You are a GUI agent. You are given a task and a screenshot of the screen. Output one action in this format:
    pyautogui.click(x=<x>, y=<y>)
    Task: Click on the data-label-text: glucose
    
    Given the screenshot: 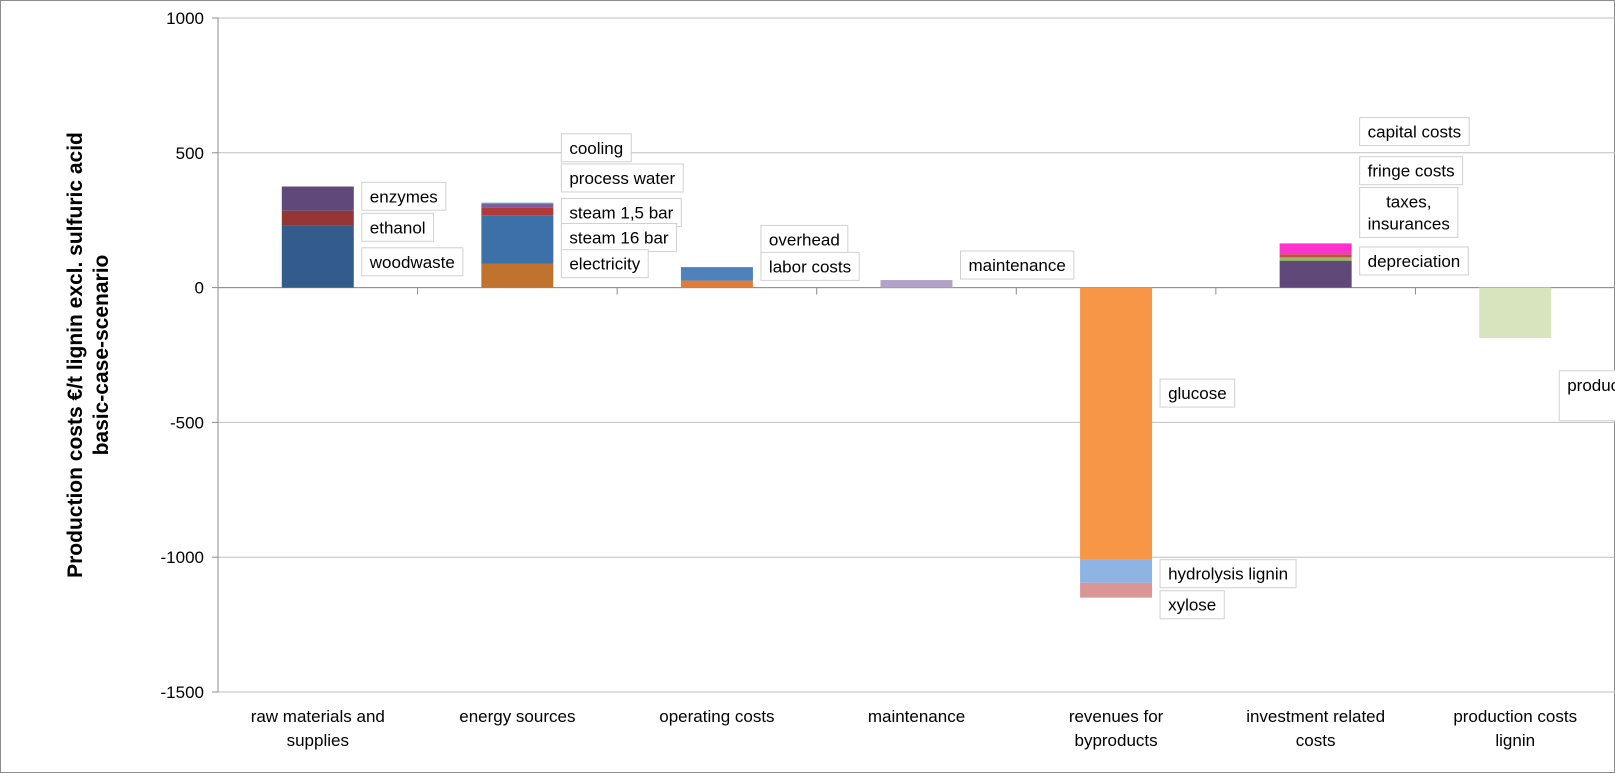 What is the action you would take?
    pyautogui.click(x=1197, y=393)
    